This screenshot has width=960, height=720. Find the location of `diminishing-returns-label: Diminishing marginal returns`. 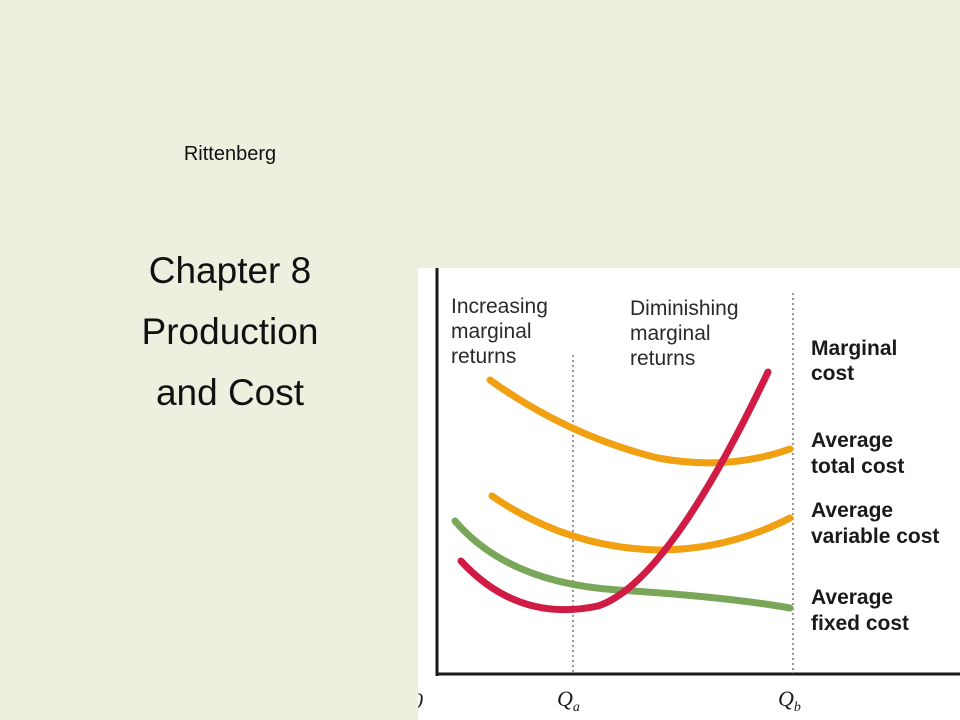

diminishing-returns-label: Diminishing marginal returns is located at coordinates (687, 333).